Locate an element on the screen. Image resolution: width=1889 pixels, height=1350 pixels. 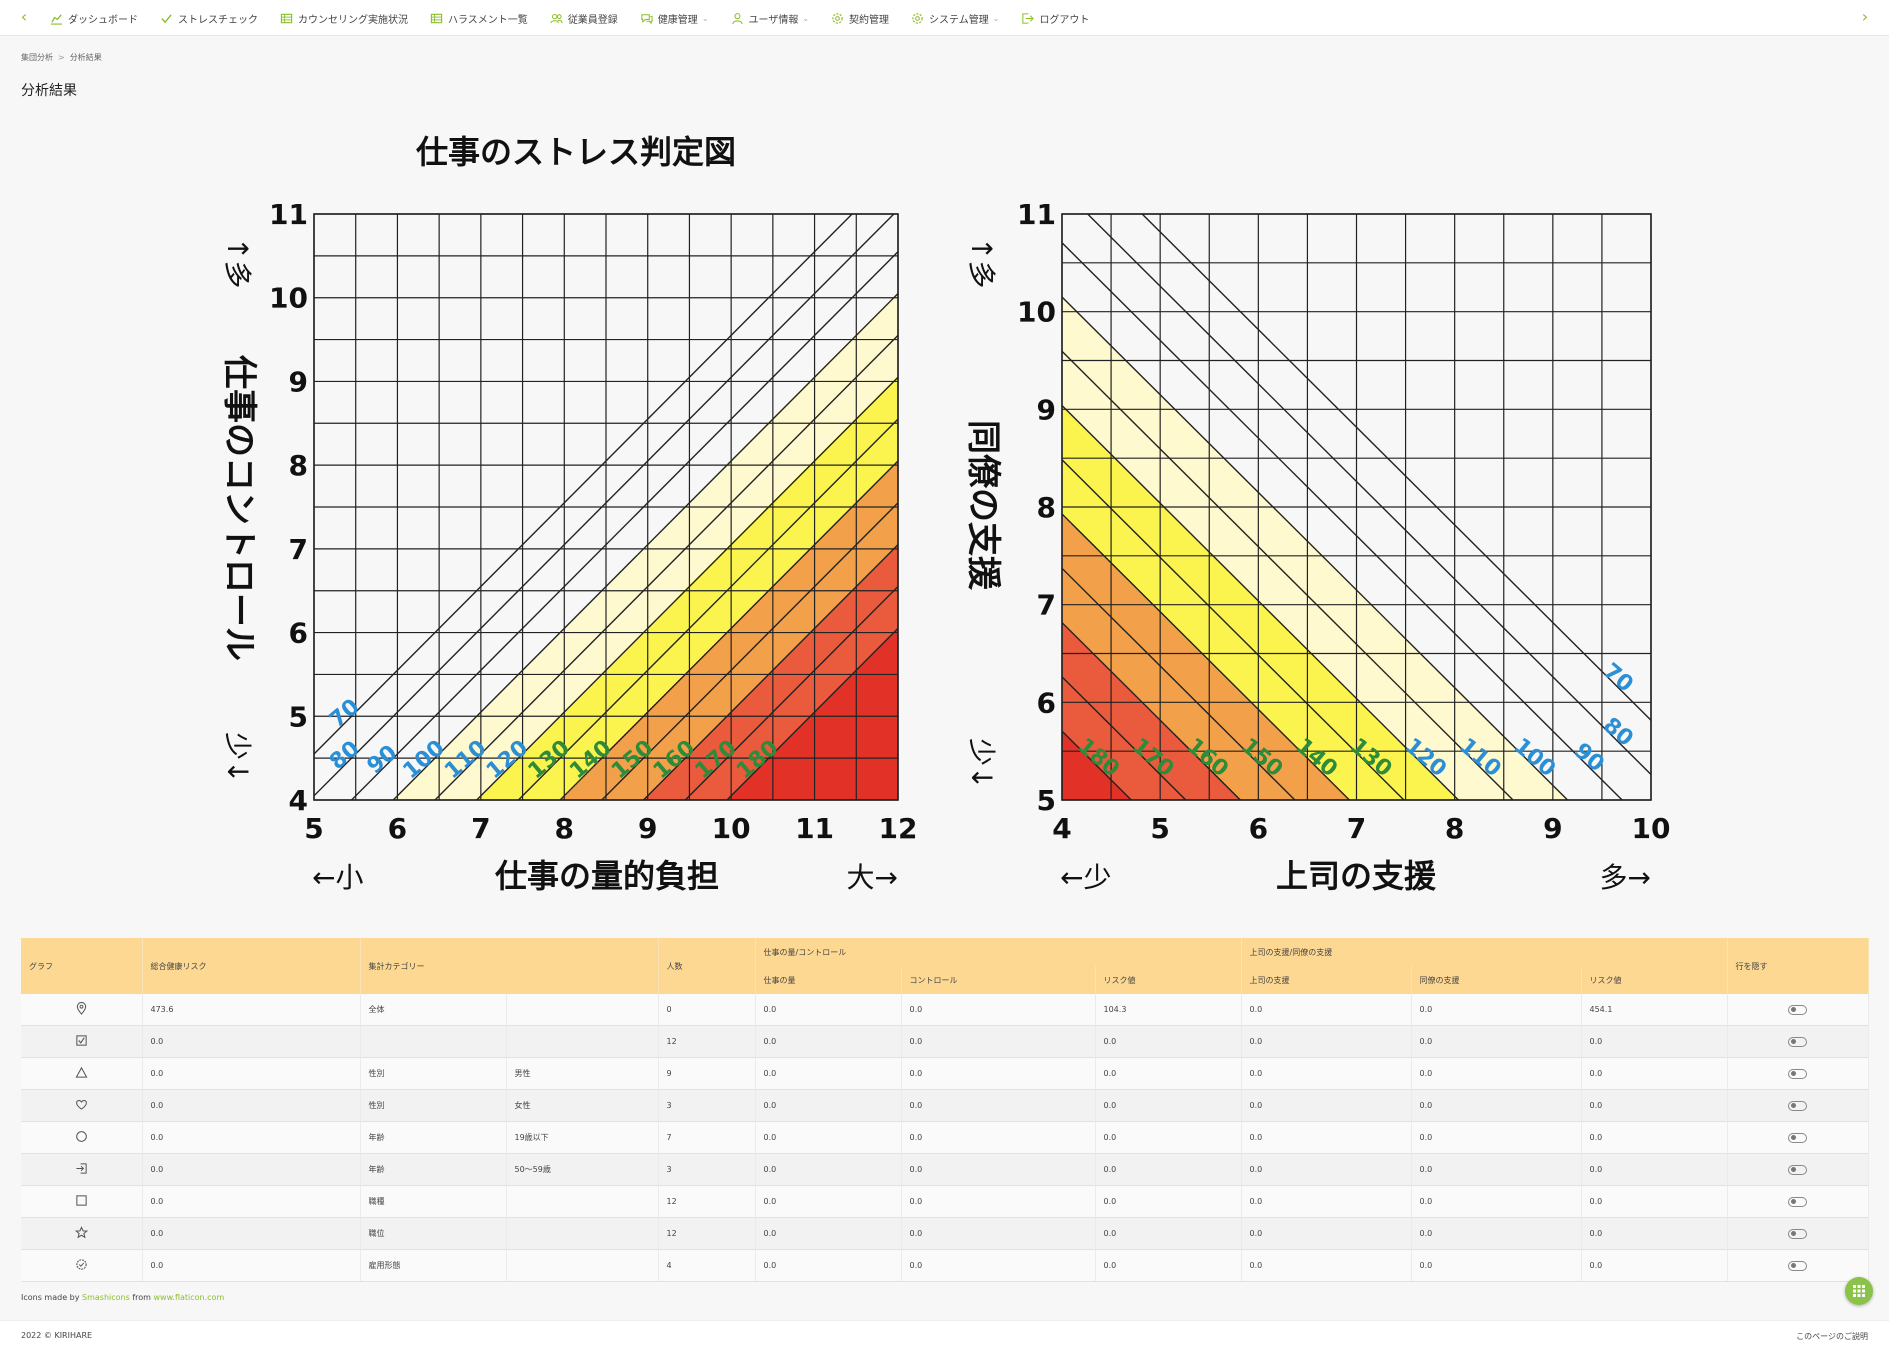
nav-item-label: ログアウト is located at coordinates (1064, 18).